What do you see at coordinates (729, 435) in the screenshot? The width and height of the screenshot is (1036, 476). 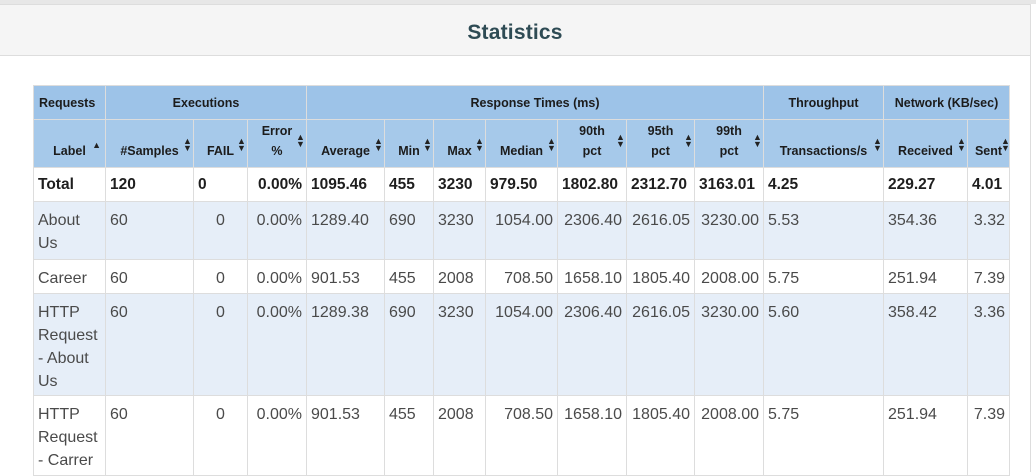 I see `cell-p99: 2008.00` at bounding box center [729, 435].